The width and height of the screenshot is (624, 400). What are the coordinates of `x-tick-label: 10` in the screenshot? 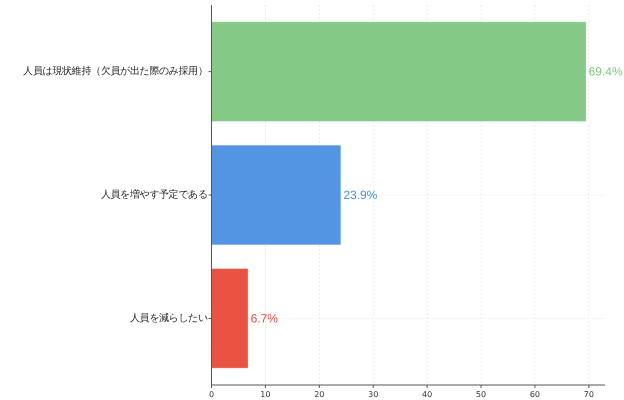 It's located at (265, 394).